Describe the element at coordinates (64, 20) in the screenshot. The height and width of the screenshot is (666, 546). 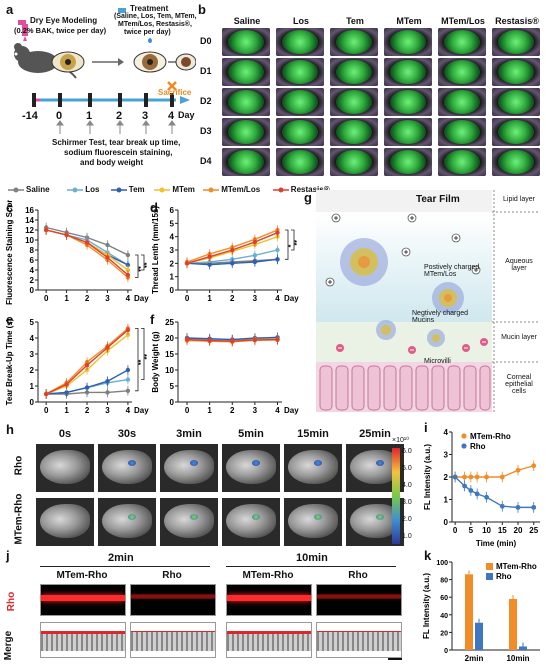
I see `model-label-line1: Dry Eye Modeling` at that location.